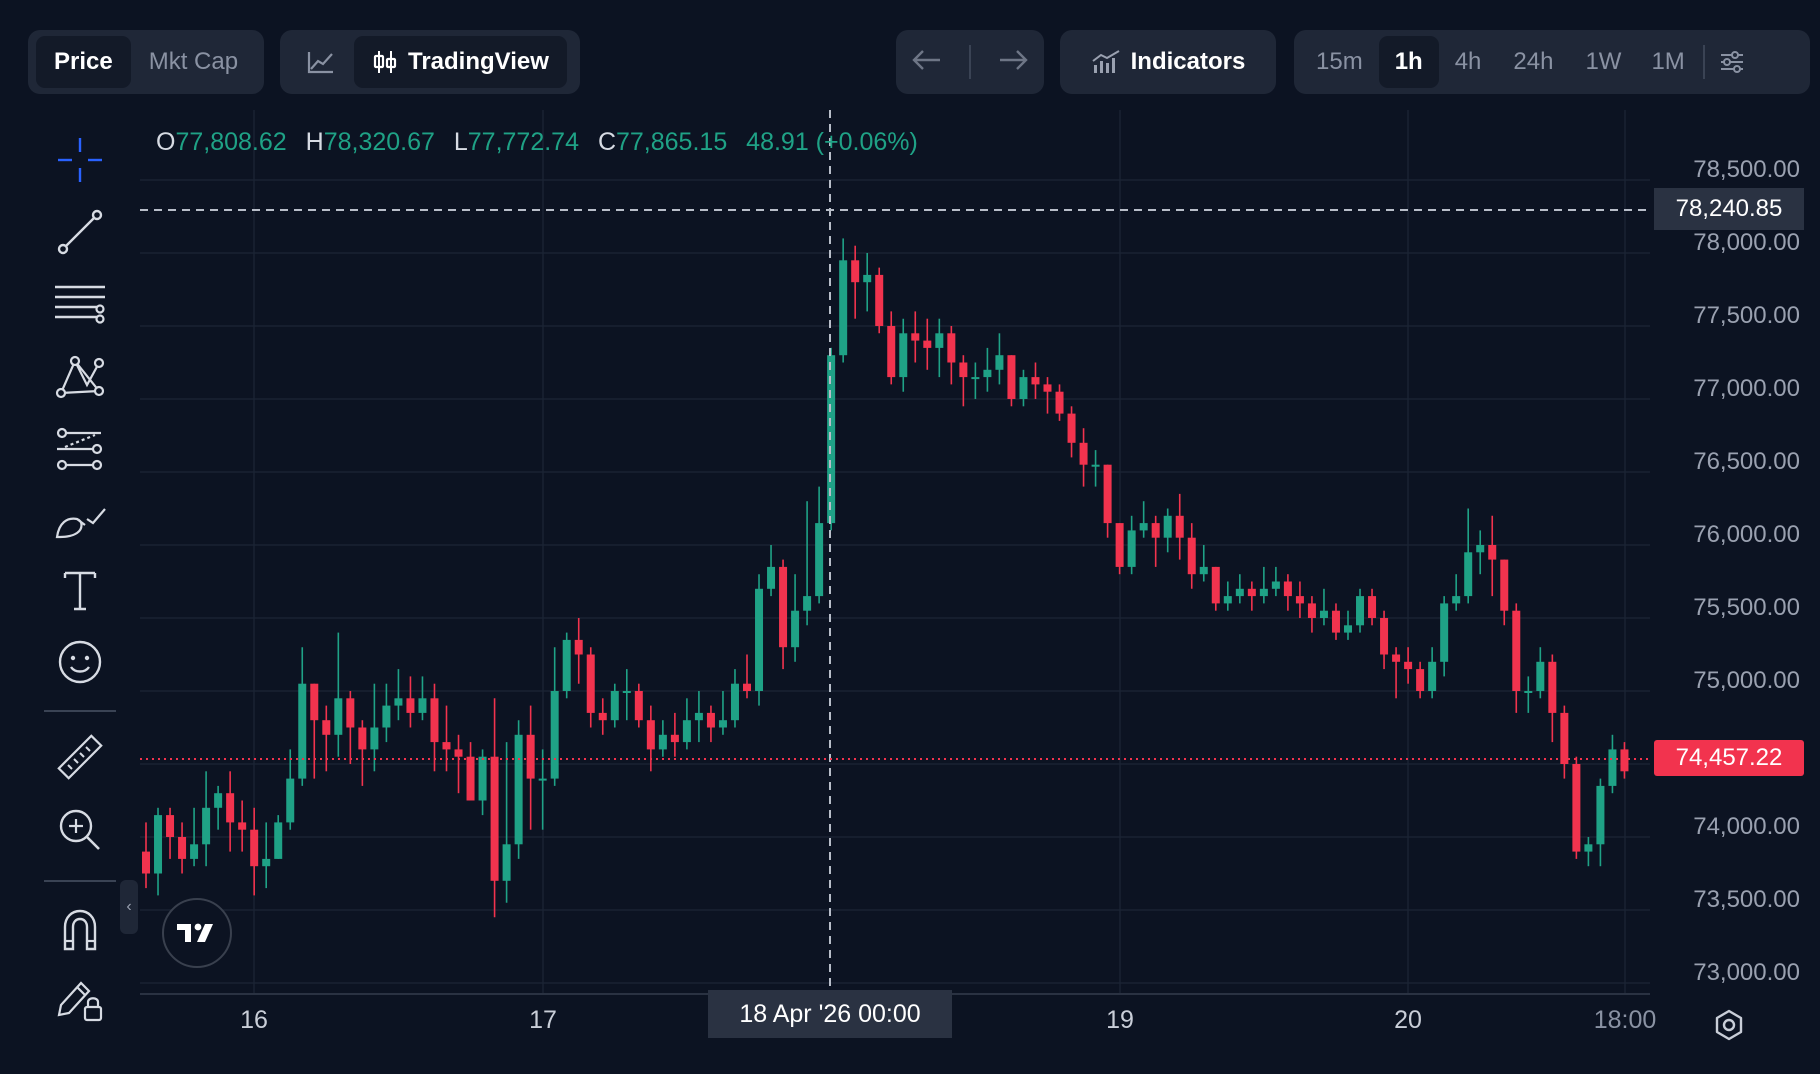  What do you see at coordinates (1408, 62) in the screenshot?
I see `timeframe-1h: 1h` at bounding box center [1408, 62].